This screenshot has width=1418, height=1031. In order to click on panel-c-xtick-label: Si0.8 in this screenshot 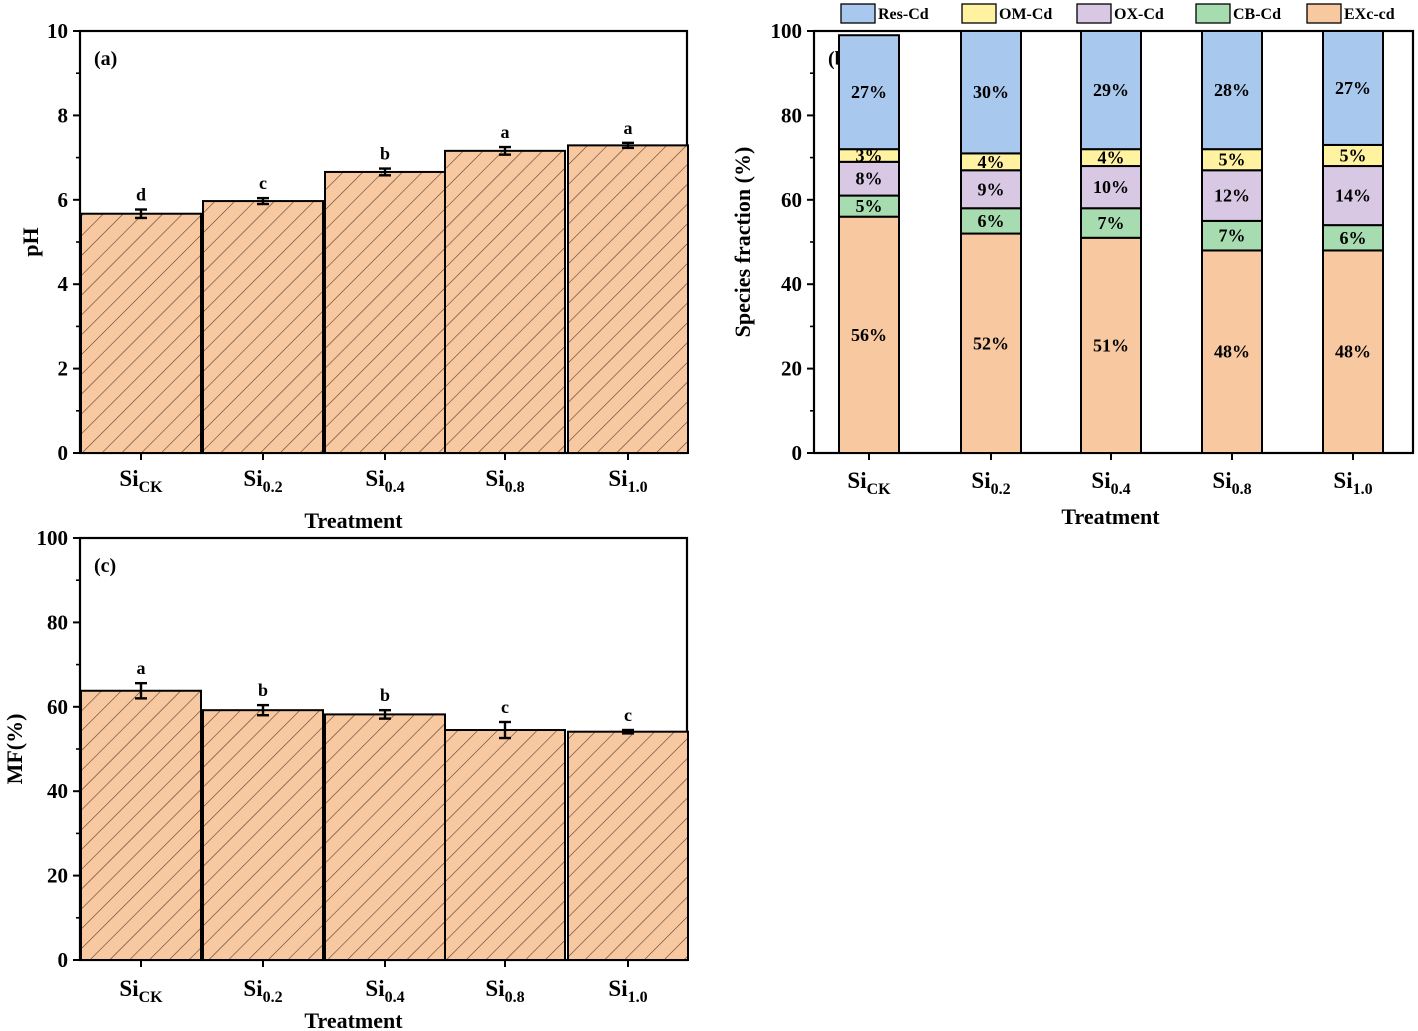, I will do `click(504, 991)`.